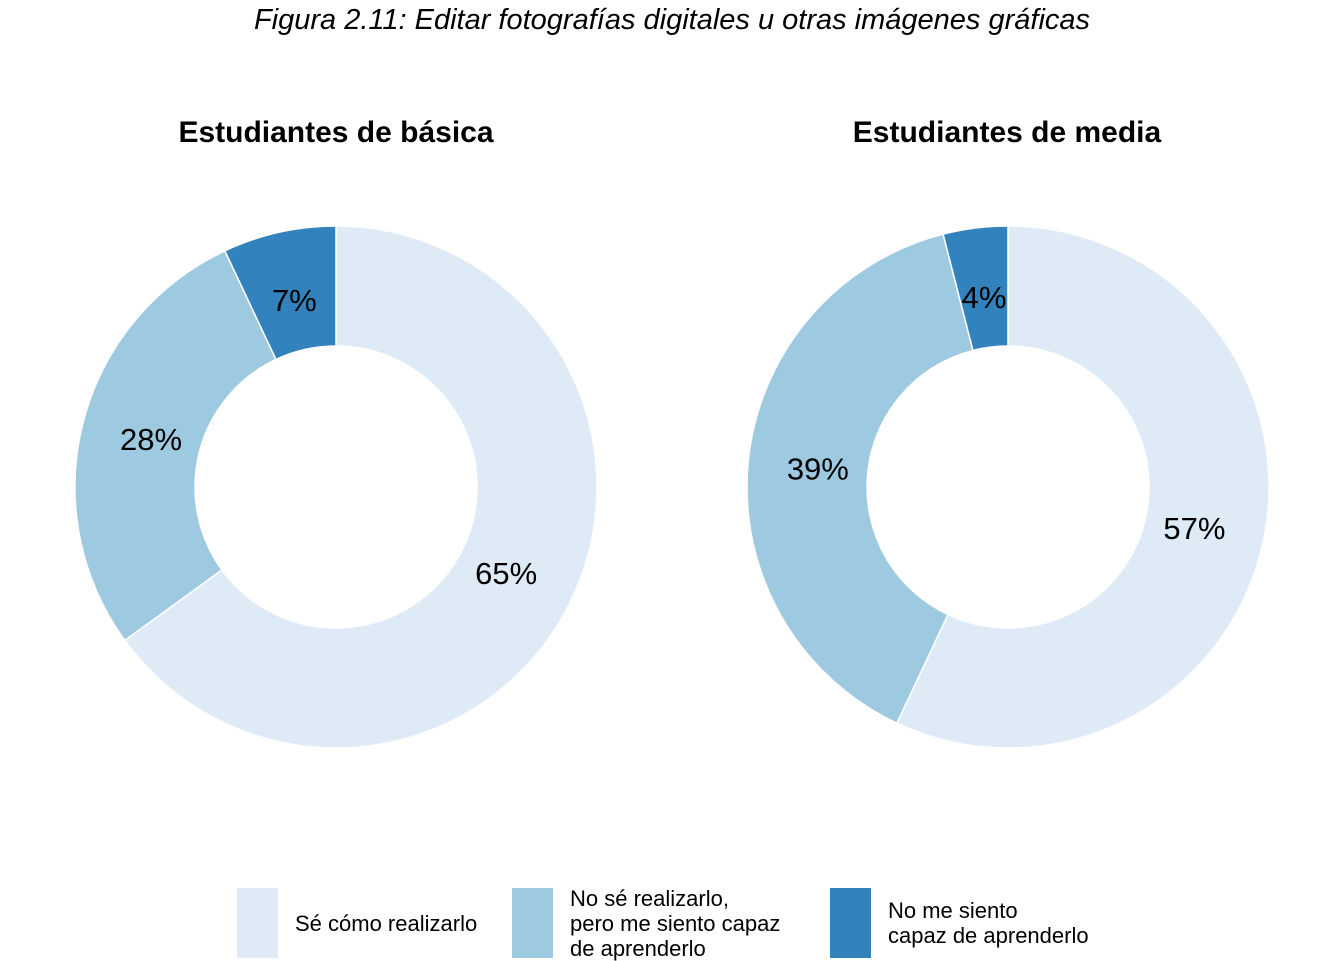 The width and height of the screenshot is (1344, 961). I want to click on slice-label-1-0: 57%, so click(1194, 528).